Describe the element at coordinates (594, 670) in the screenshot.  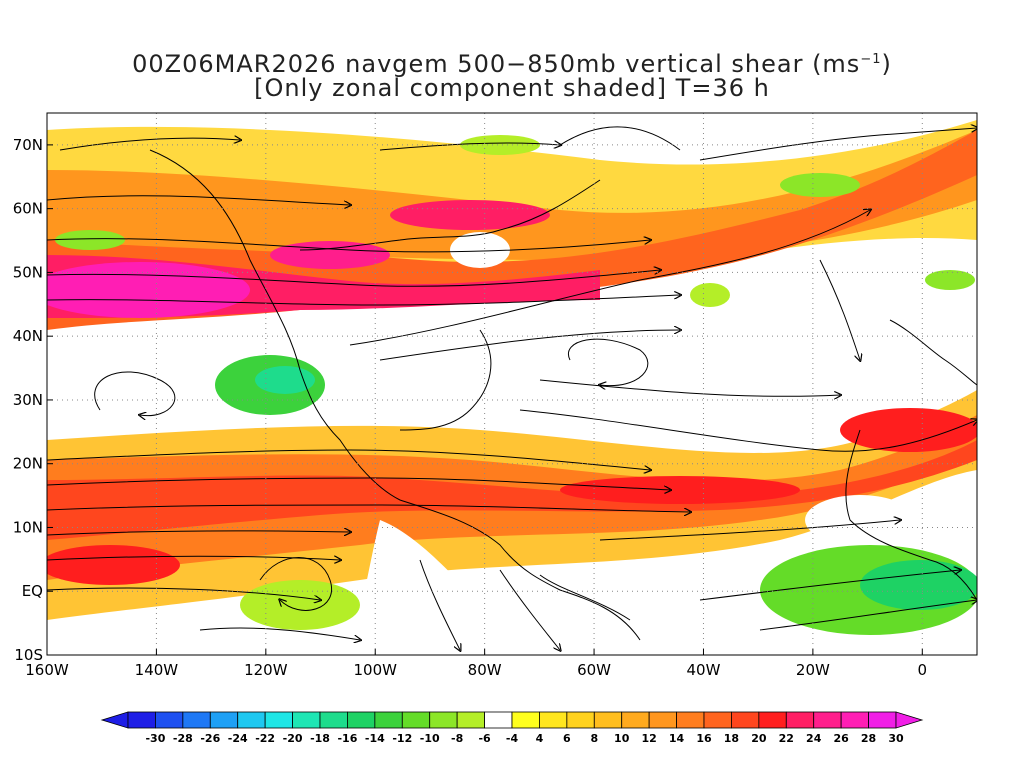
I see `lon-label-5: 60W` at that location.